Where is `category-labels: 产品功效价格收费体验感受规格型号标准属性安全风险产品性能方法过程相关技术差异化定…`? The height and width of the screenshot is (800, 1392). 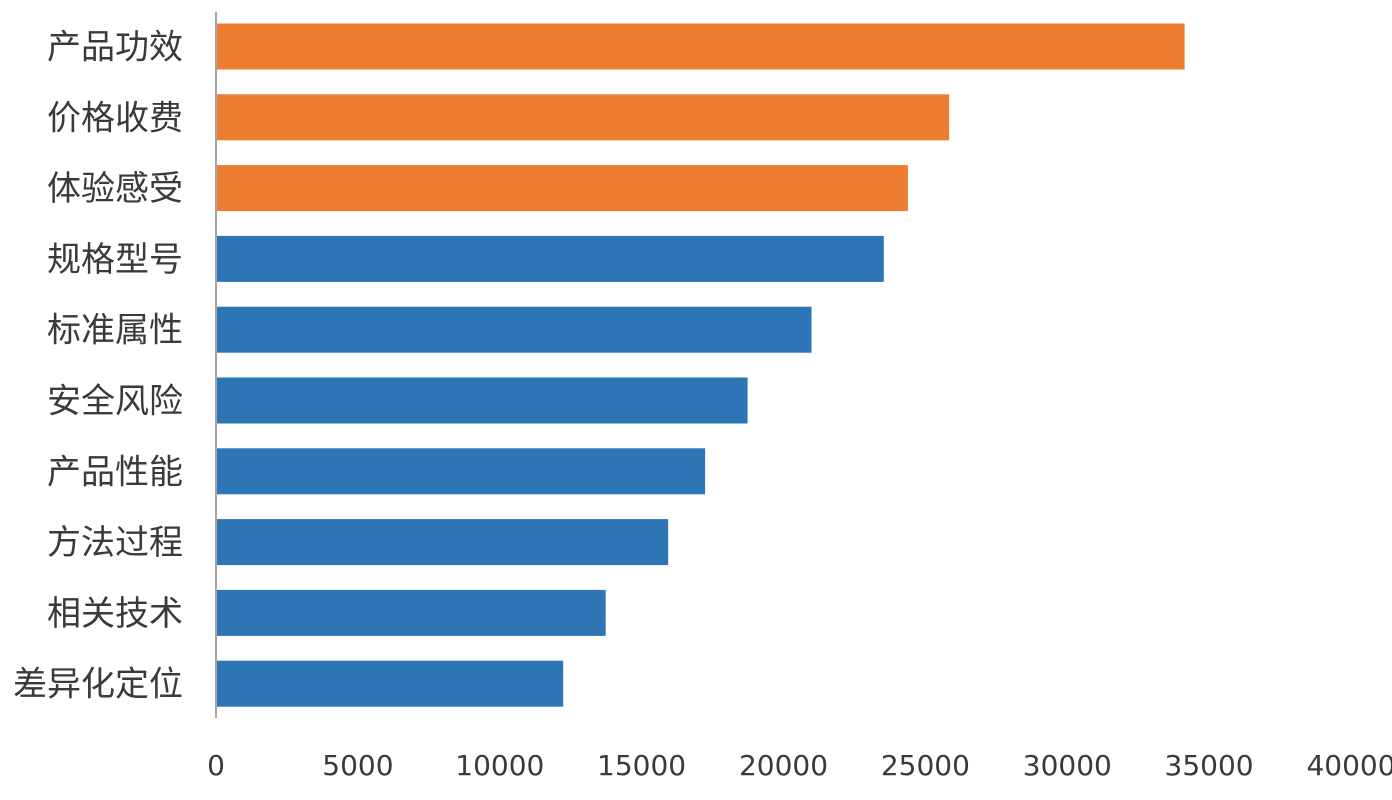 category-labels: 产品功效价格收费体验感受规格型号标准属性安全风险产品性能方法过程相关技术差异化定… is located at coordinates (98, 366).